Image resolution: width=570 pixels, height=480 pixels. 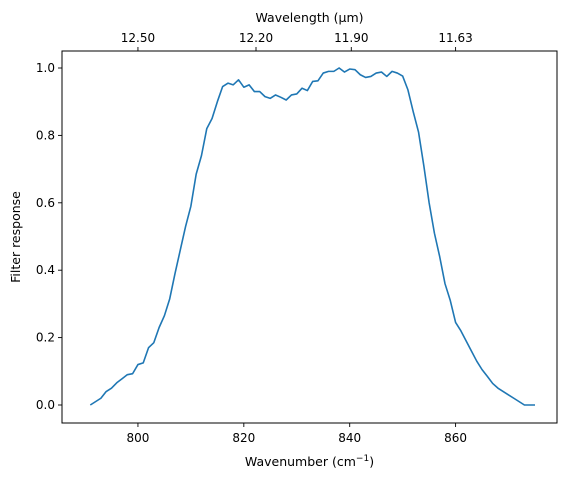 I want to click on x-axis-label-main: Wavenumber (cm, so click(x=300, y=461).